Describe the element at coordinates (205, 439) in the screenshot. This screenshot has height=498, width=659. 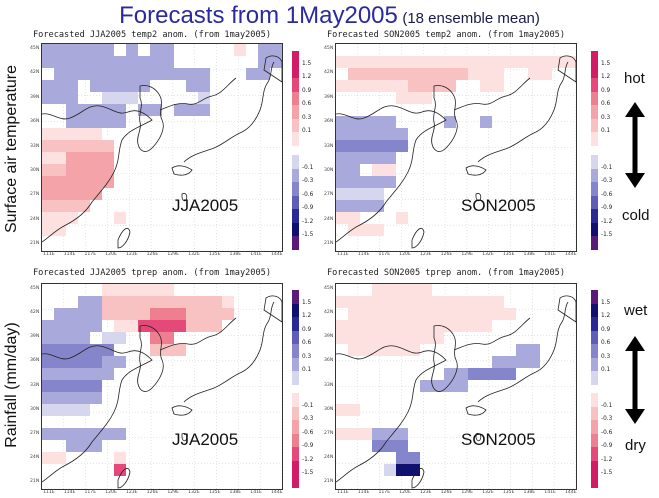
I see `season-label-jja-rain: JJA2005` at that location.